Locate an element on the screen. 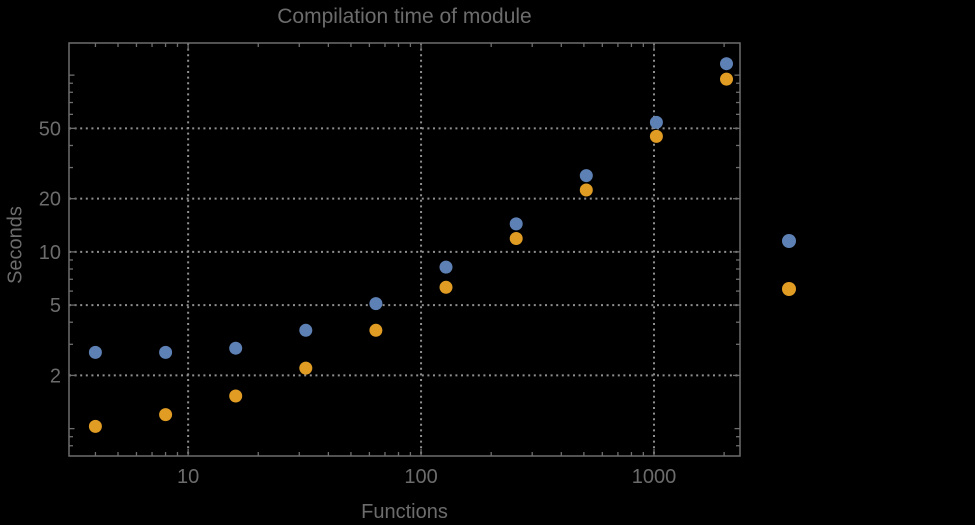 This screenshot has height=525, width=975. y-tick-label: 2 is located at coordinates (55, 376).